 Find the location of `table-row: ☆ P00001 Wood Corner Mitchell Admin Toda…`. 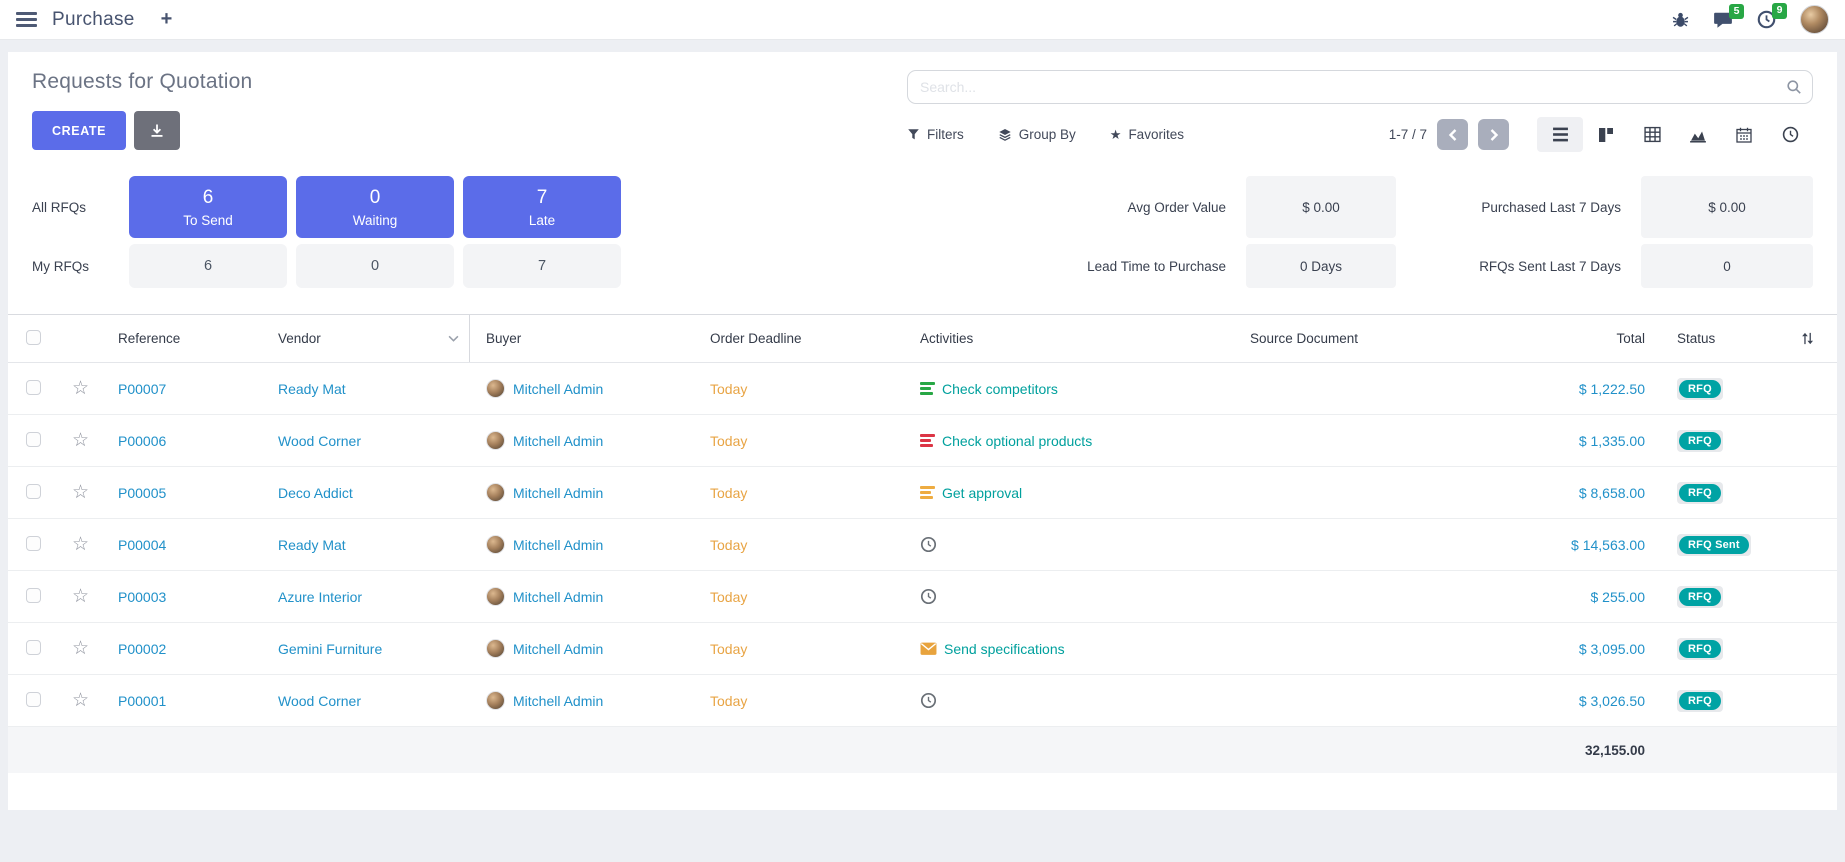

table-row: ☆ P00001 Wood Corner Mitchell Admin Toda… is located at coordinates (922, 701).